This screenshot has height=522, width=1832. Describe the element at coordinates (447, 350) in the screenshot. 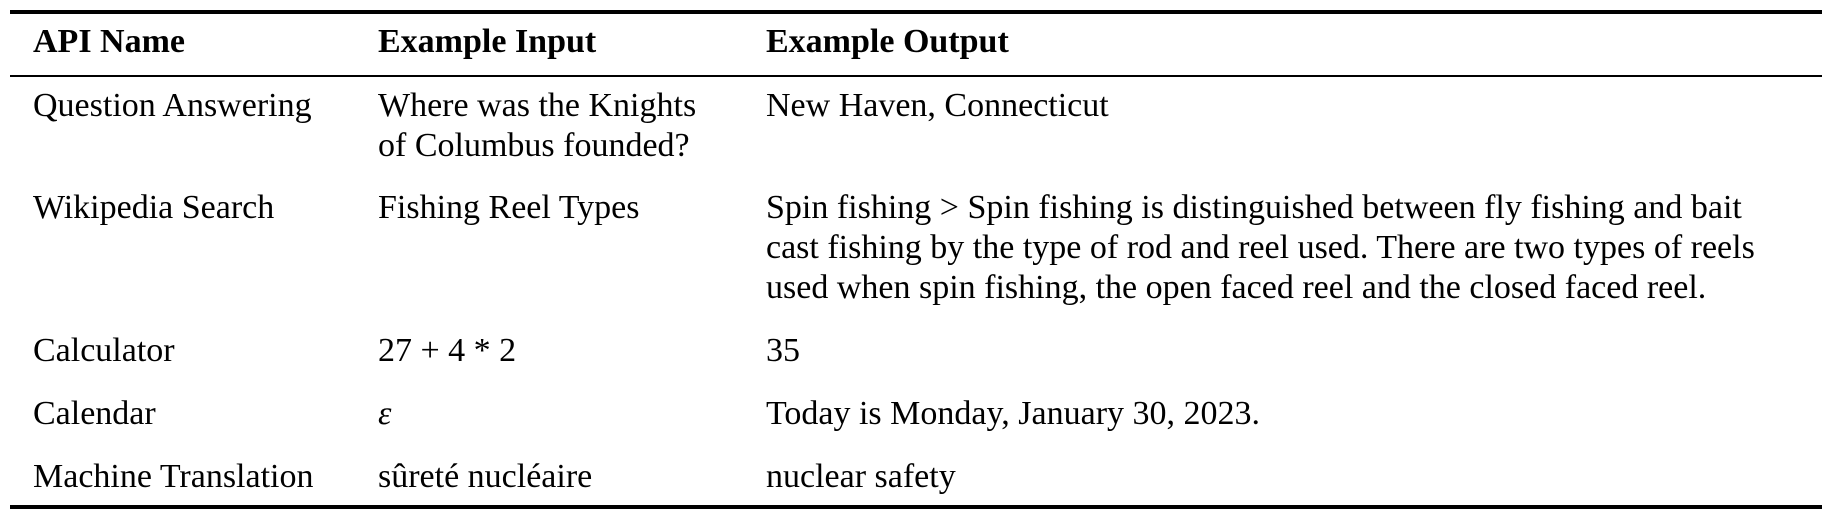

I see `row-3-input: 27 + 4 * 2` at that location.